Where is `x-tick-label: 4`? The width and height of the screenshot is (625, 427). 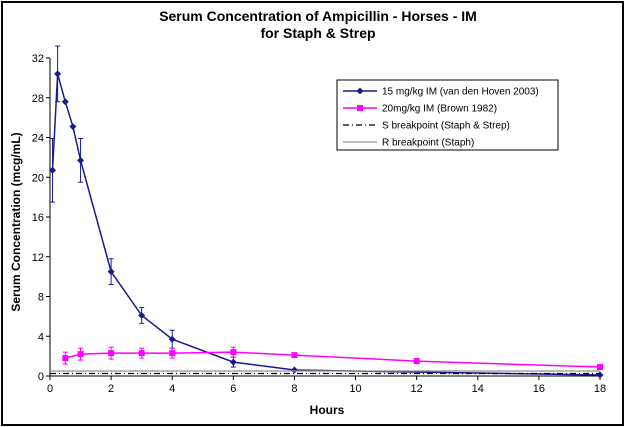
x-tick-label: 4 is located at coordinates (172, 389).